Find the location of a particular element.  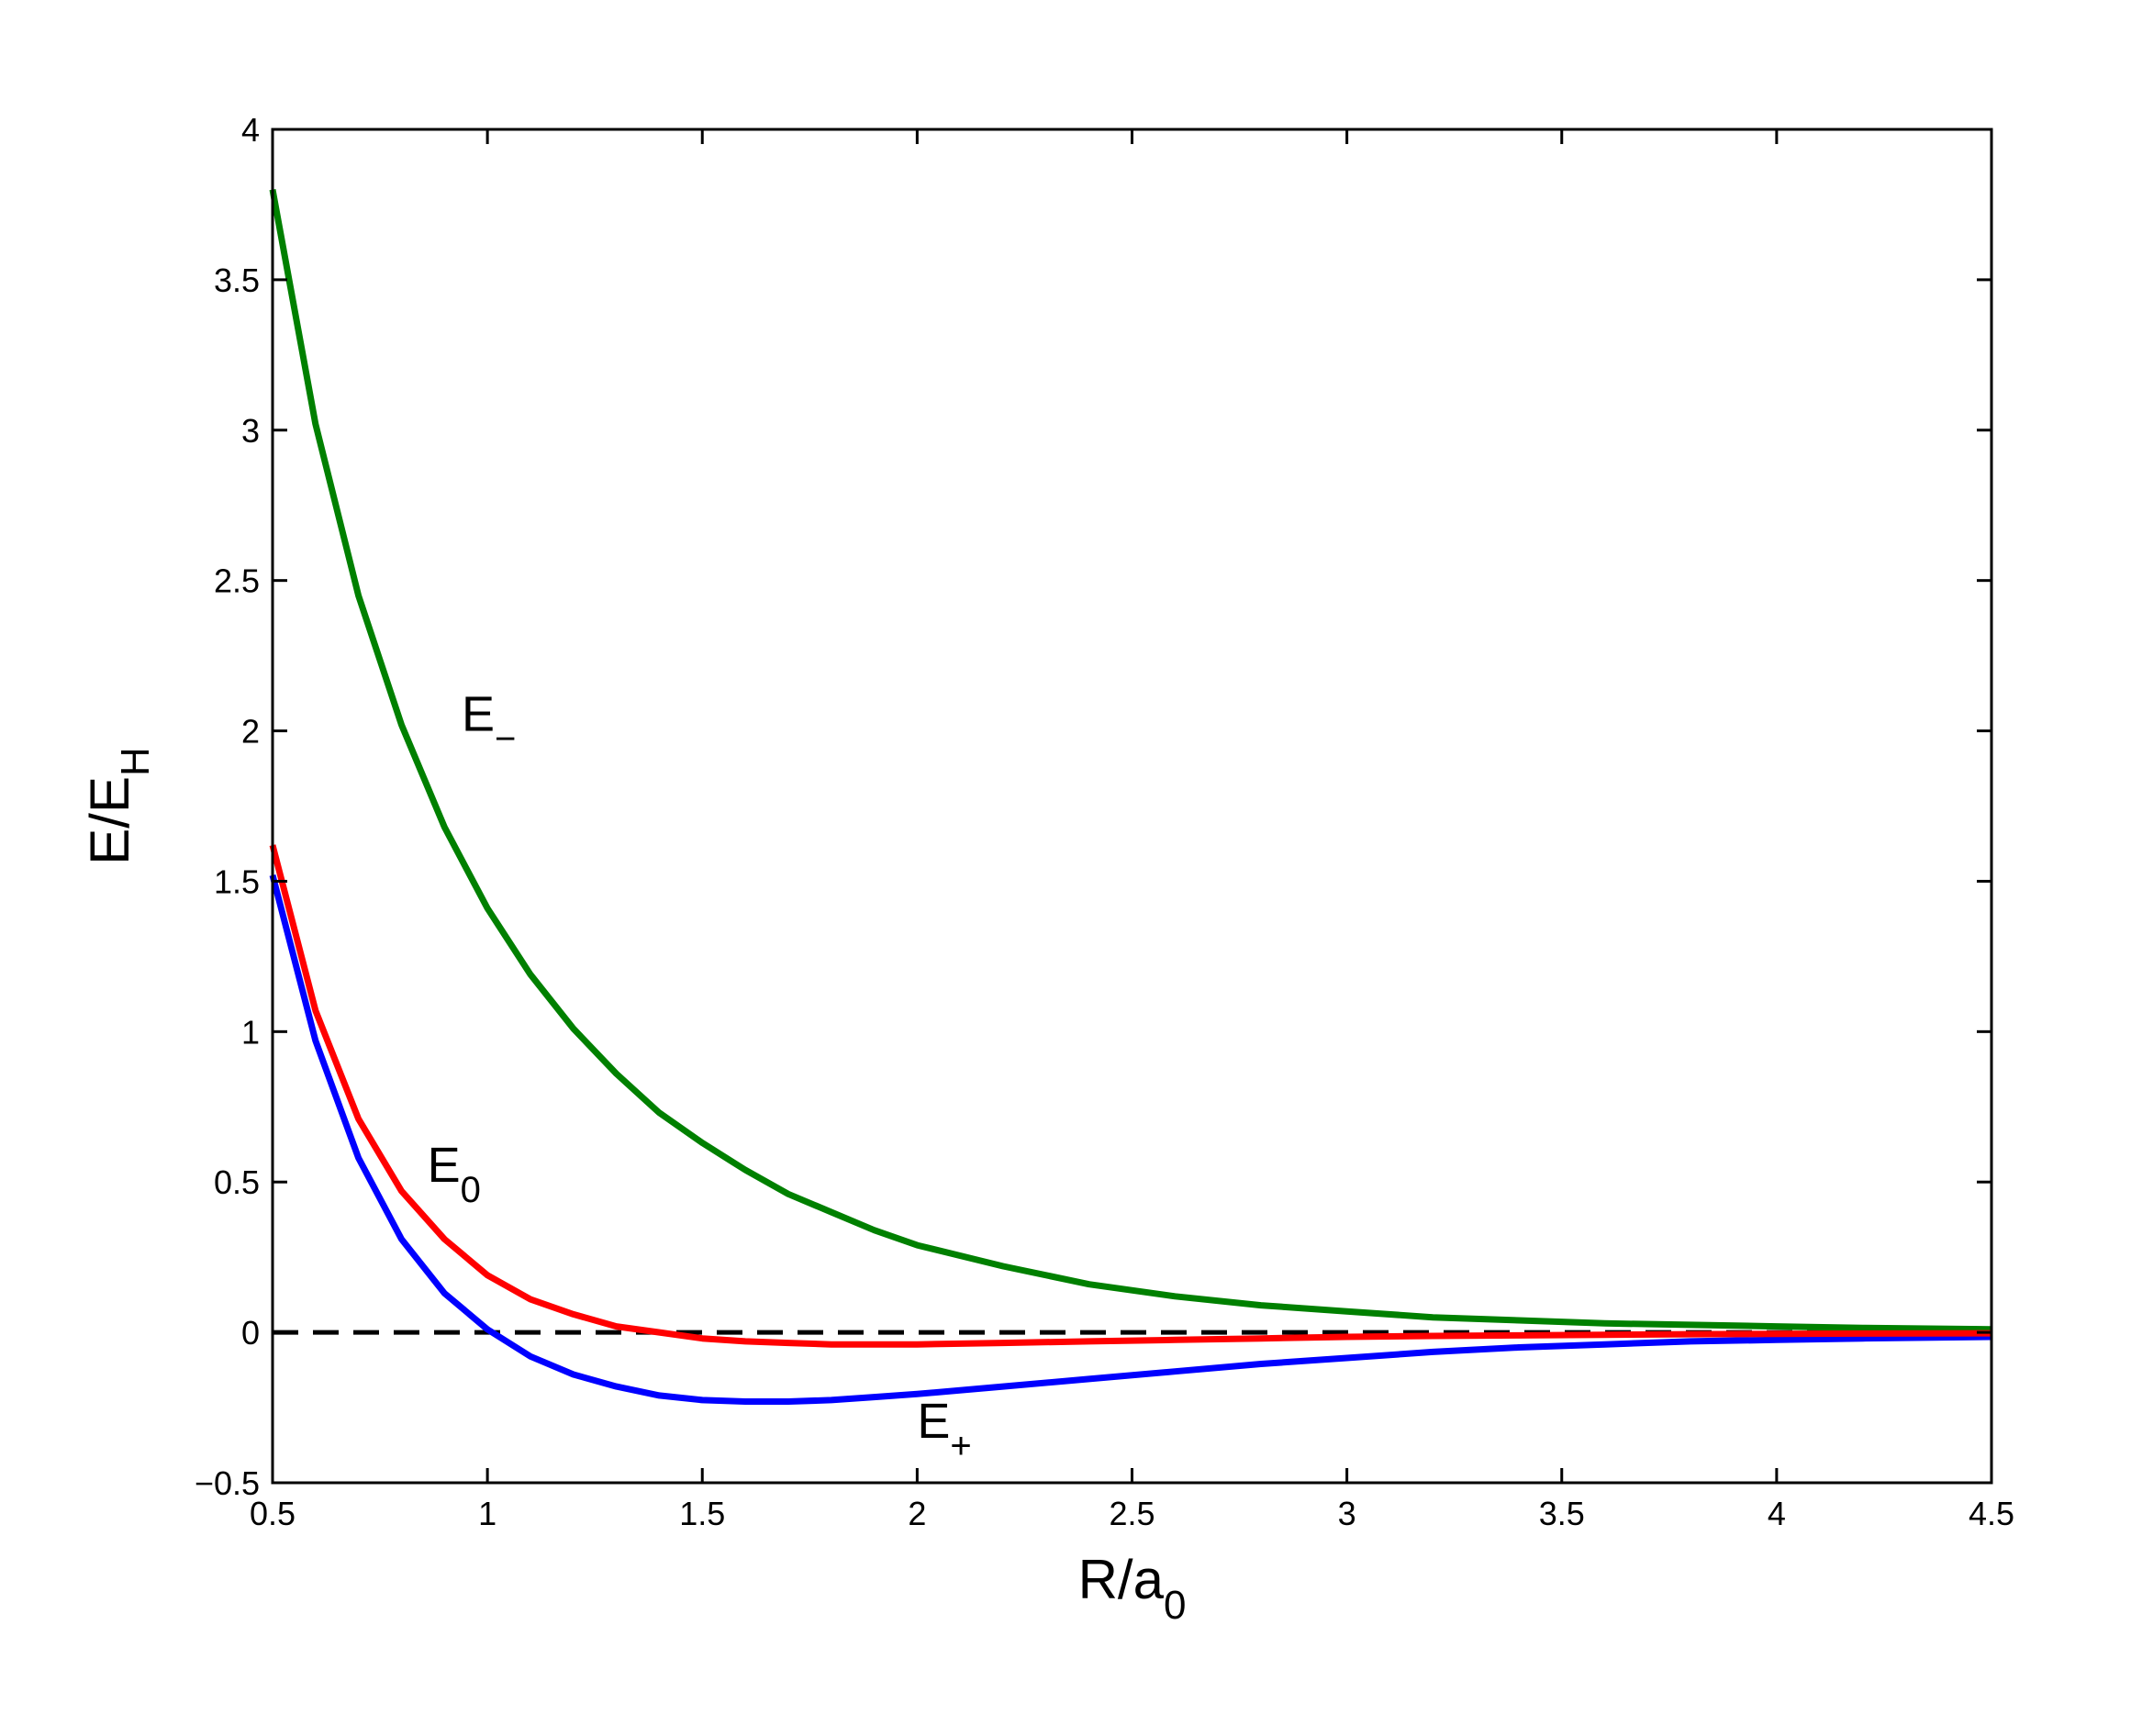

y-tick-label: 1 is located at coordinates (250, 1032).